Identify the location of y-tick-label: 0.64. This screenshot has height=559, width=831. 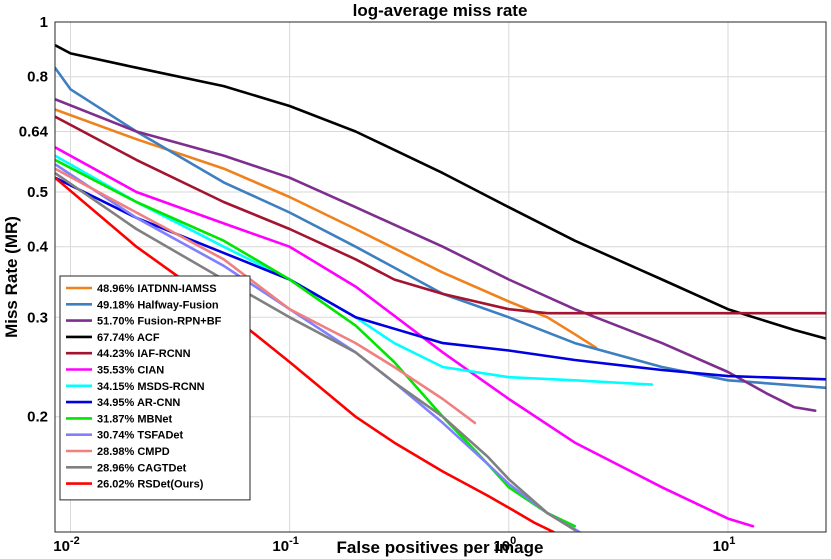
(34, 131).